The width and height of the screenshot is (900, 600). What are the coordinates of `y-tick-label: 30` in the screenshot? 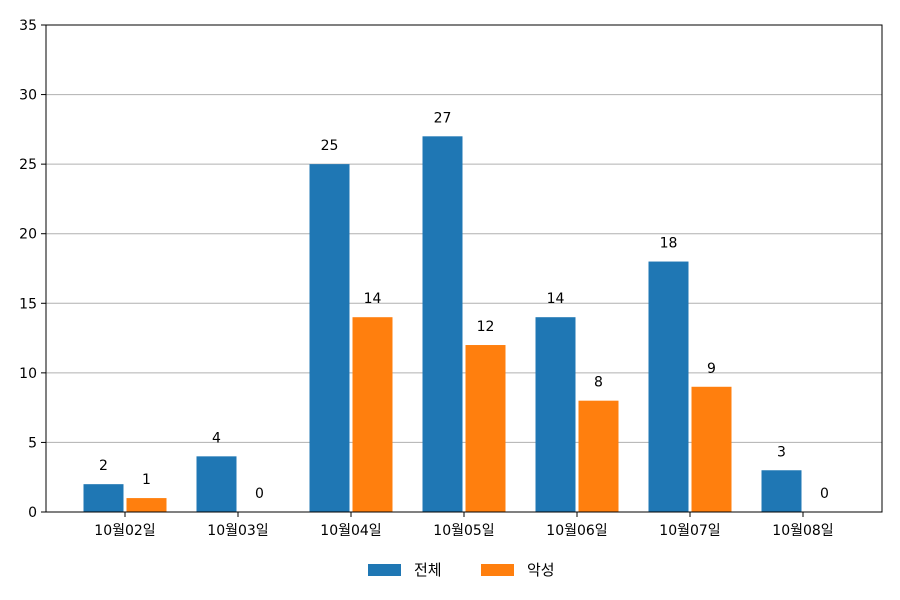 It's located at (28, 96).